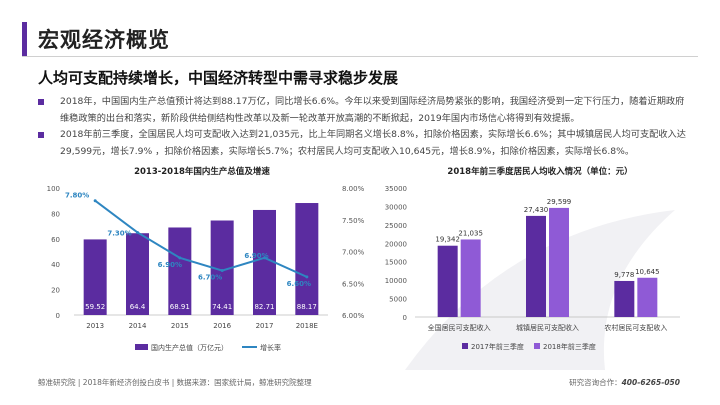 The image size is (720, 405). Describe the element at coordinates (265, 326) in the screenshot. I see `x-tick-label: 2017` at that location.